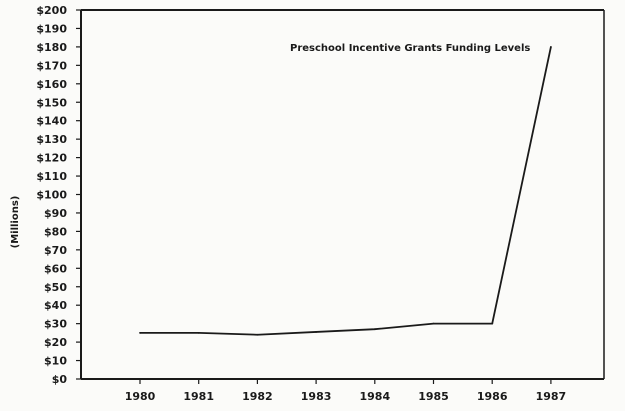 This screenshot has height=411, width=625. I want to click on y-tick-label: $40, so click(55, 305).